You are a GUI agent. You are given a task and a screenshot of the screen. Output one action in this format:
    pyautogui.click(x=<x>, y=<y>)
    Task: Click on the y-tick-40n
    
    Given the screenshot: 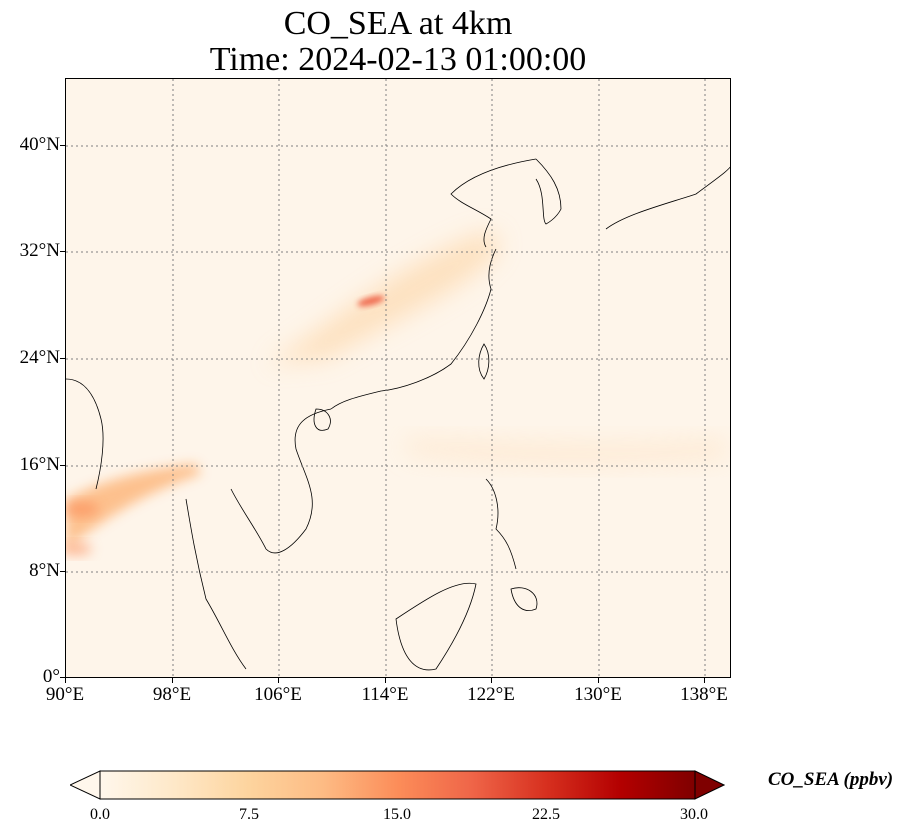 What is the action you would take?
    pyautogui.click(x=62, y=145)
    